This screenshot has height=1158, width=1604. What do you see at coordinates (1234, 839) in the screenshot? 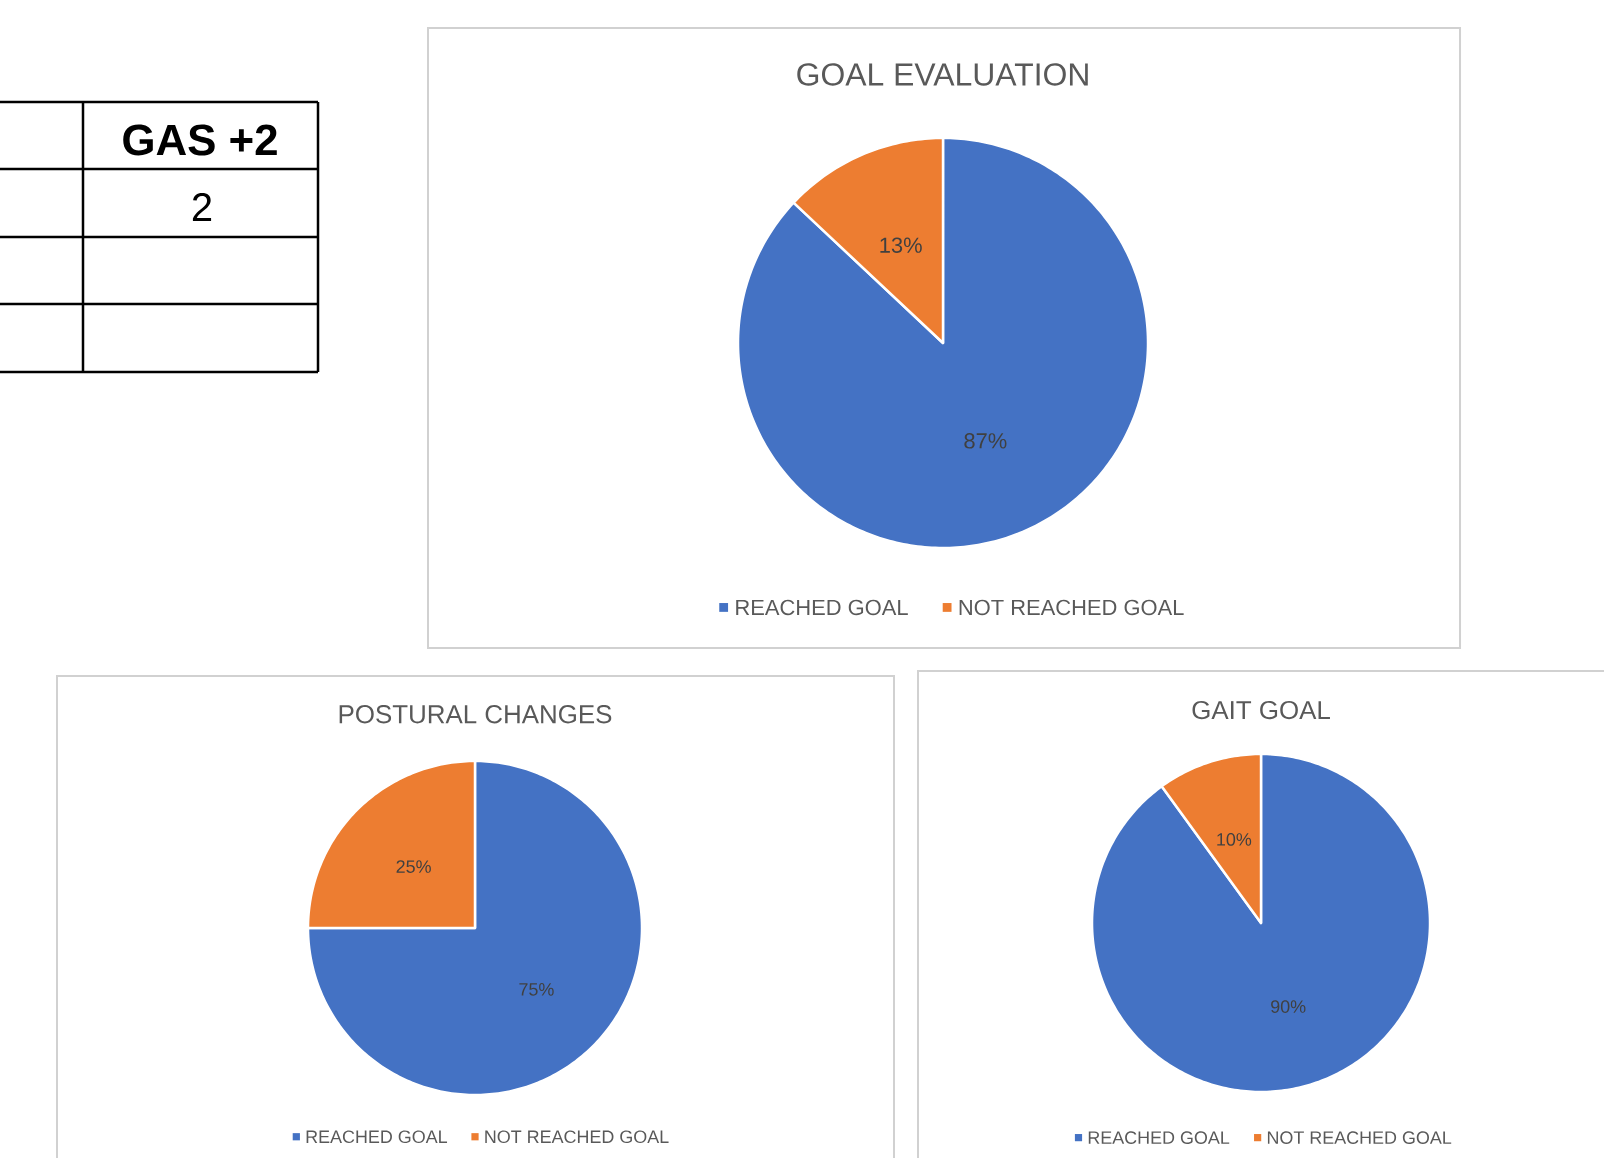
I see `data-label: 10%` at bounding box center [1234, 839].